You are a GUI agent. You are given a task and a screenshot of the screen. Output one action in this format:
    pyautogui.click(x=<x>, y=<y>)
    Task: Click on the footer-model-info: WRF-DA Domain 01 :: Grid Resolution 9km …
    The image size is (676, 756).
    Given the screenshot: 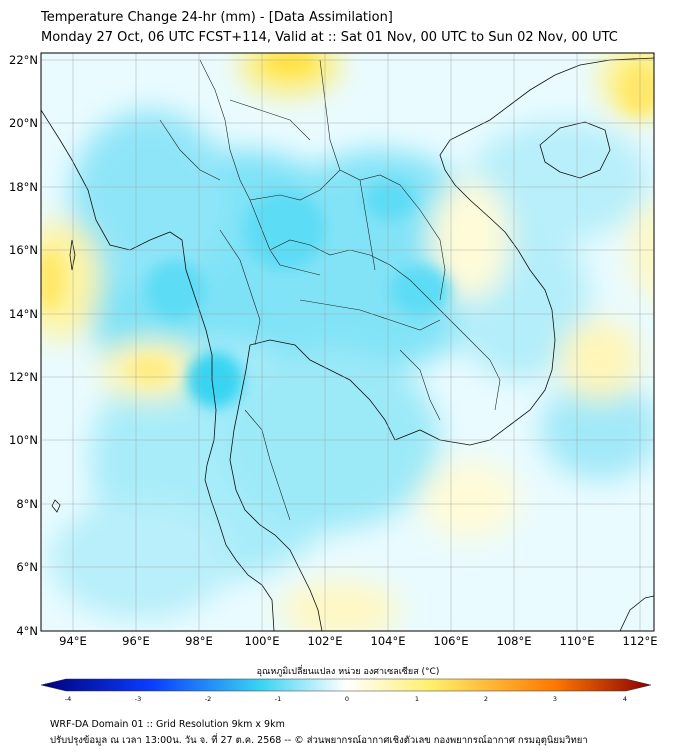 What is the action you would take?
    pyautogui.click(x=167, y=724)
    